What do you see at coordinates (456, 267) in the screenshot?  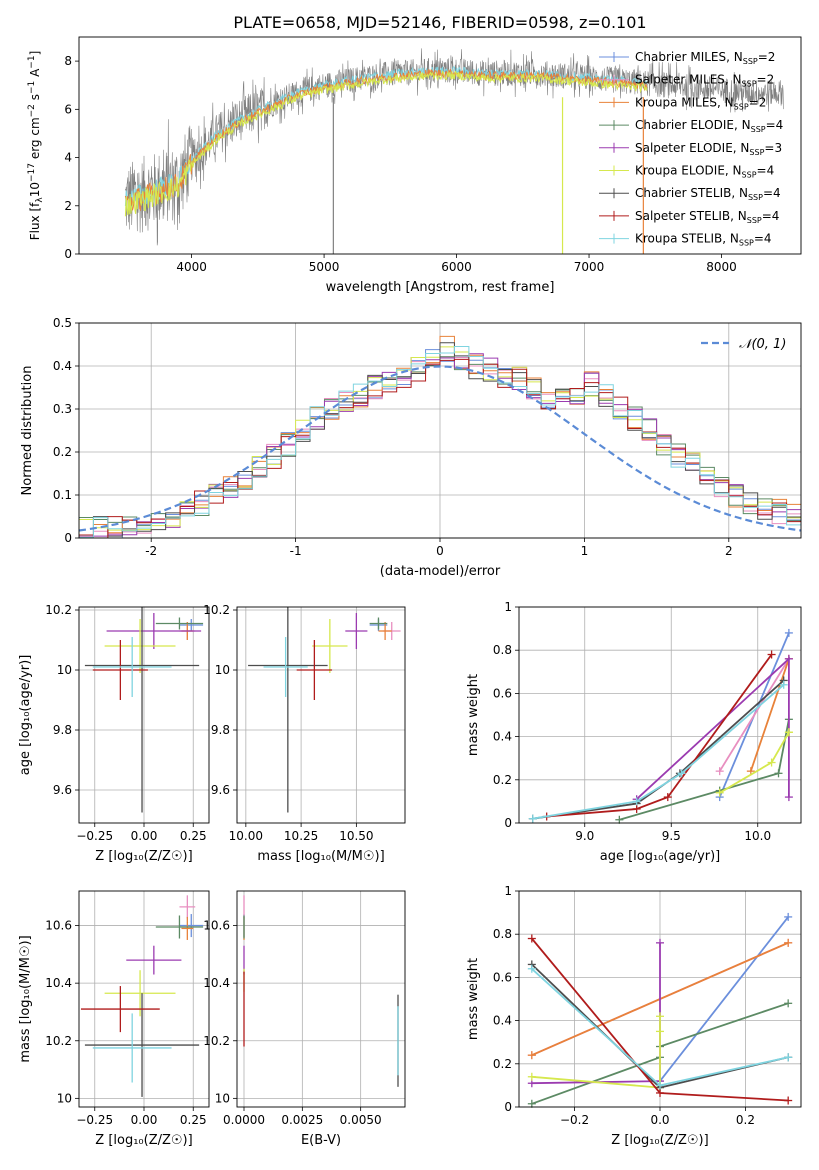 I see `x-tick-label: 6000` at bounding box center [456, 267].